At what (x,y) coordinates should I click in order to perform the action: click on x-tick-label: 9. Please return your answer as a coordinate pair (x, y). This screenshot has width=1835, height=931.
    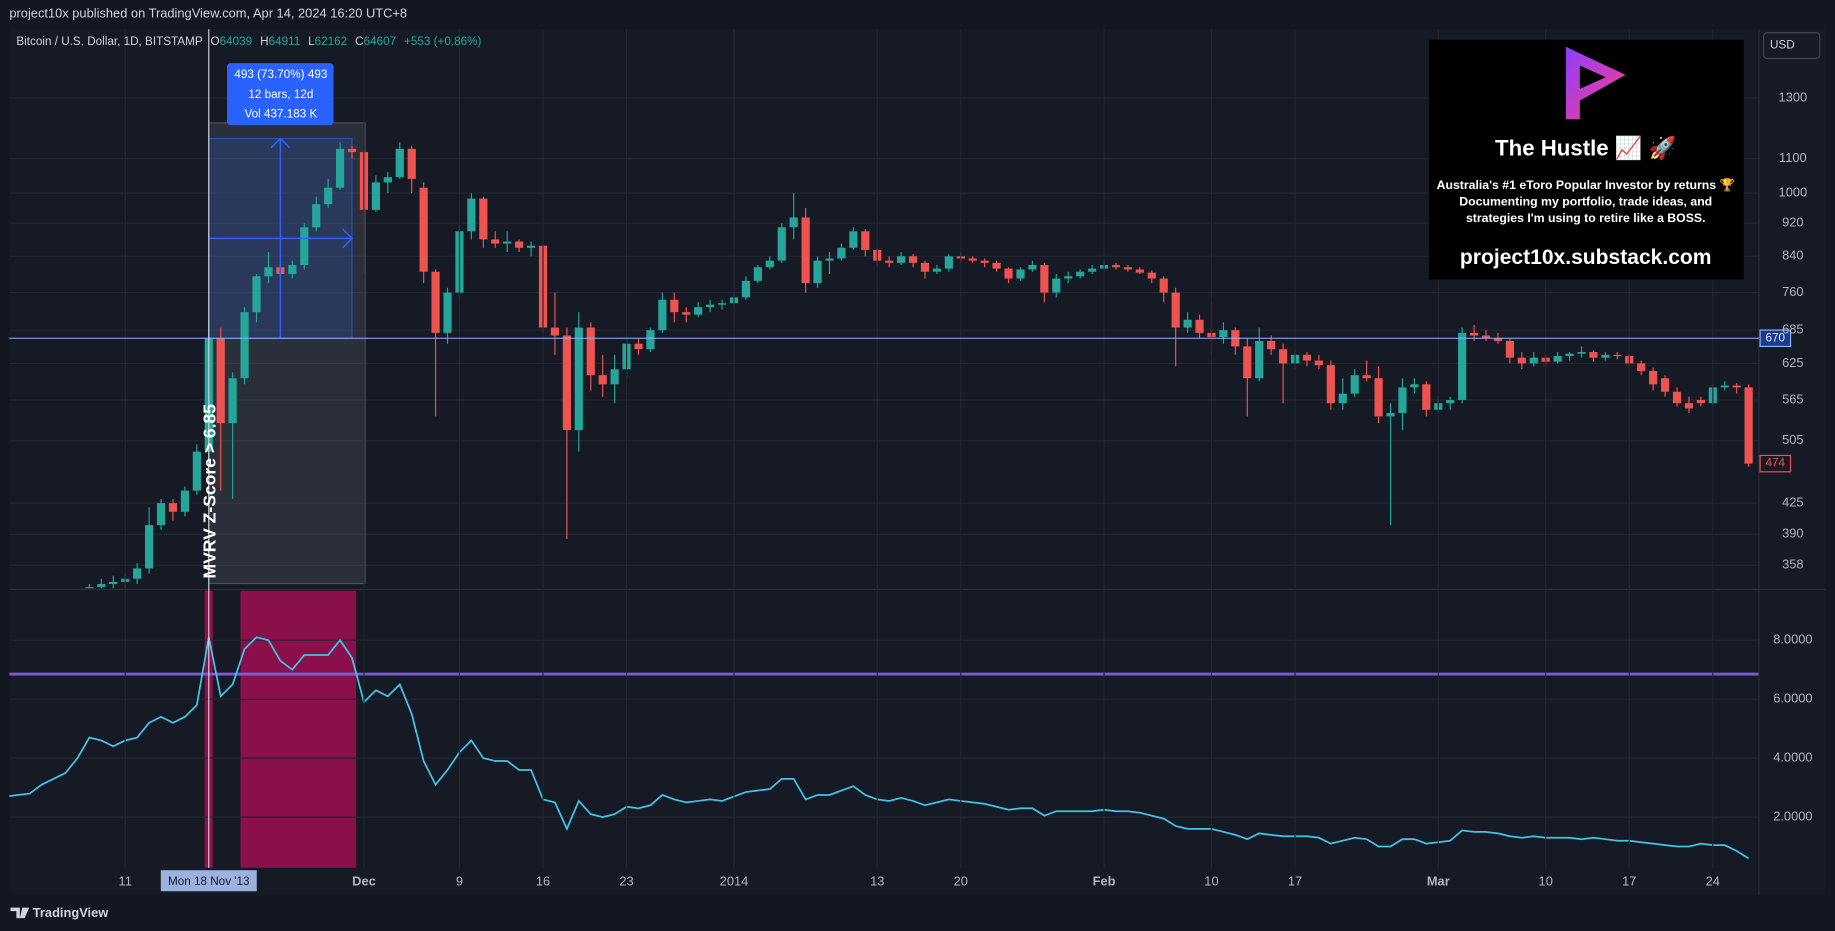
    Looking at the image, I should click on (459, 880).